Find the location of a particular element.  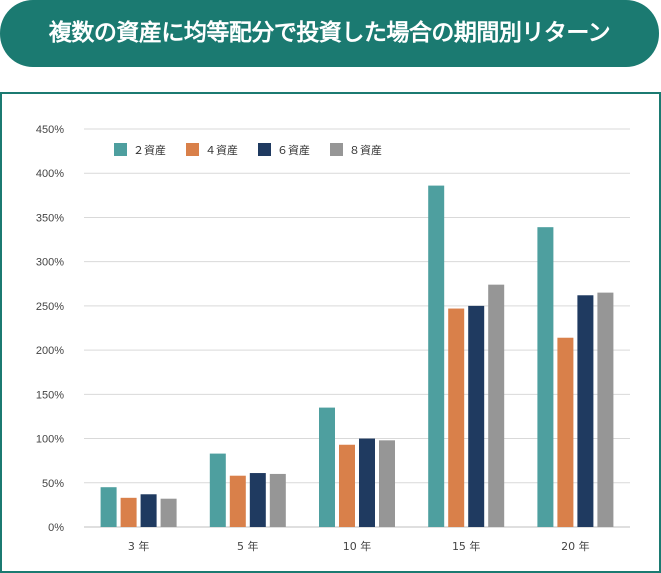

x-tick-label: 5 年 is located at coordinates (248, 546).